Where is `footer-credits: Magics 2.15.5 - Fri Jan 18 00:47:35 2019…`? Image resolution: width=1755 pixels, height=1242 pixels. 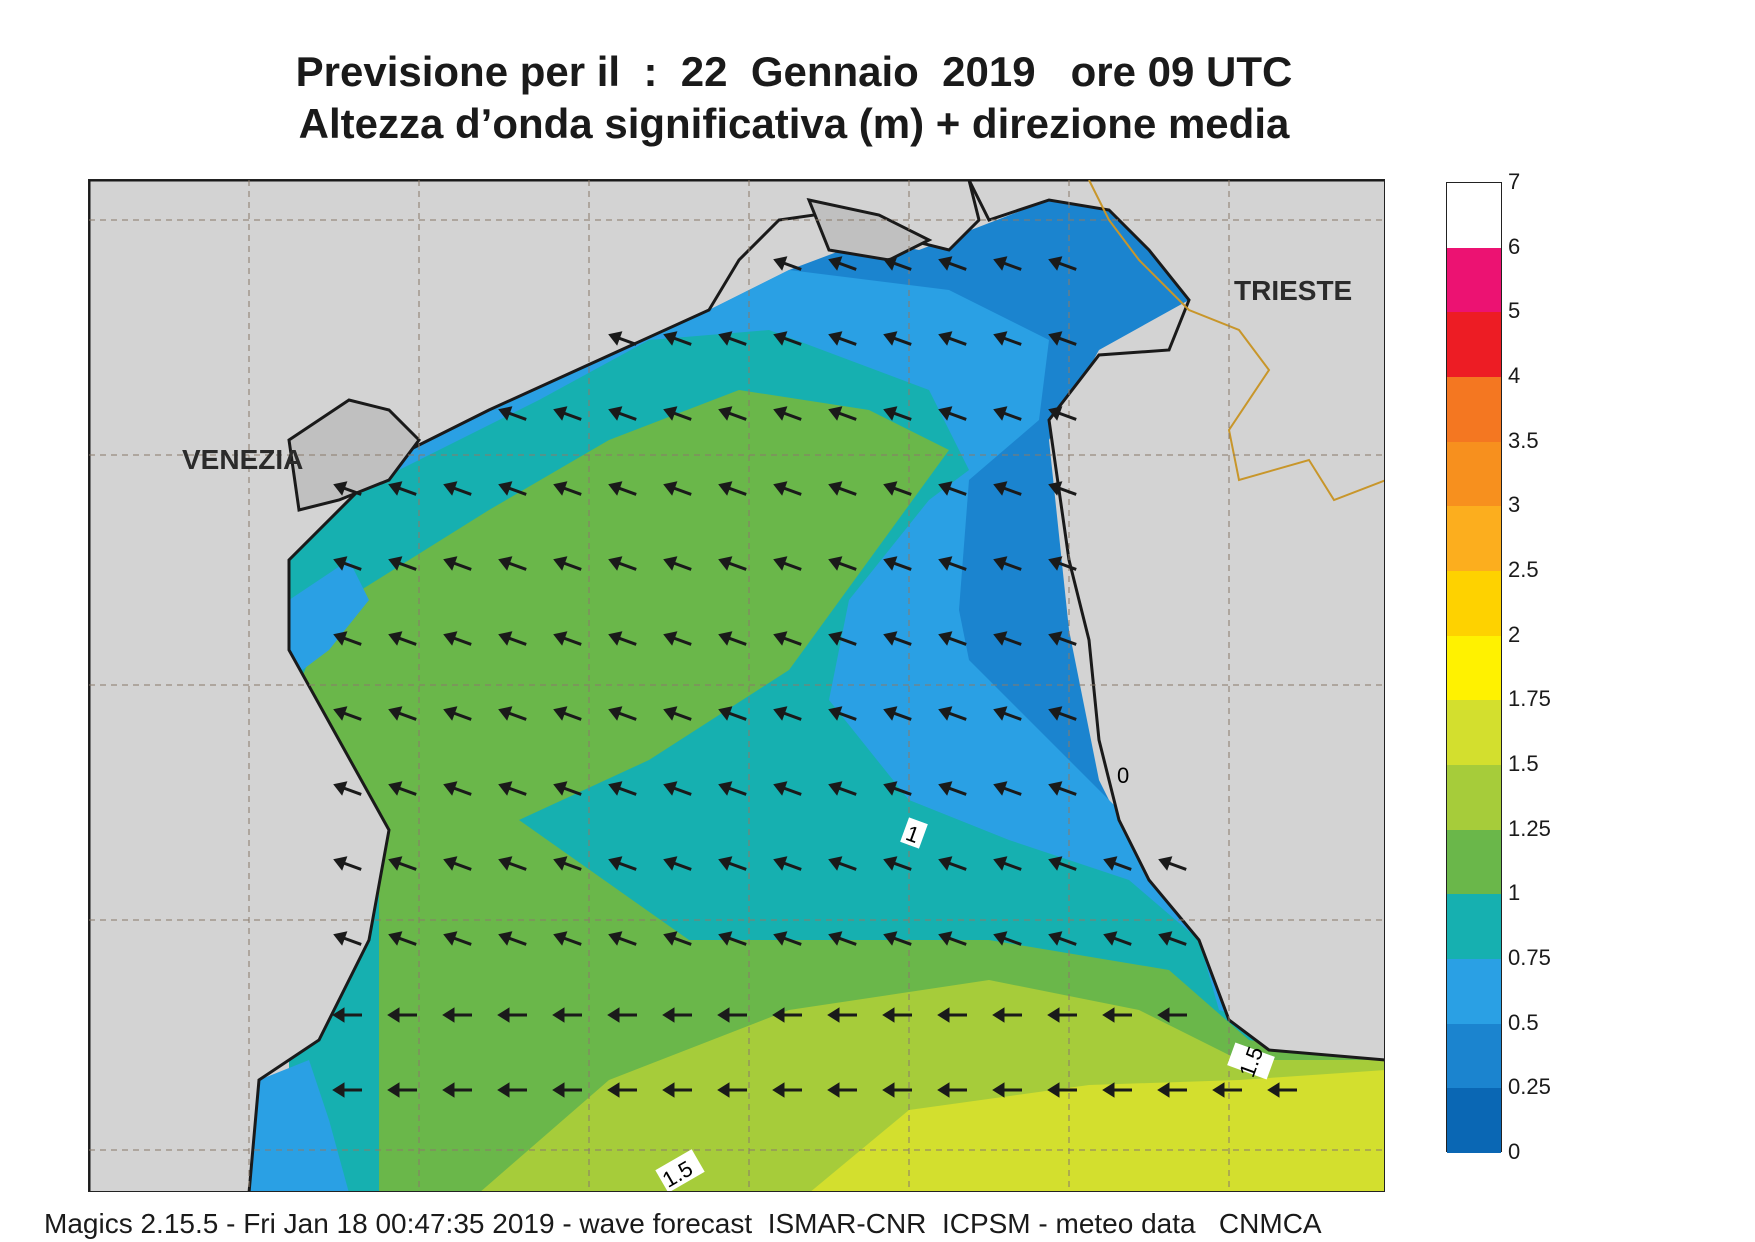 footer-credits: Magics 2.15.5 - Fri Jan 18 00:47:35 2019… is located at coordinates (683, 1223).